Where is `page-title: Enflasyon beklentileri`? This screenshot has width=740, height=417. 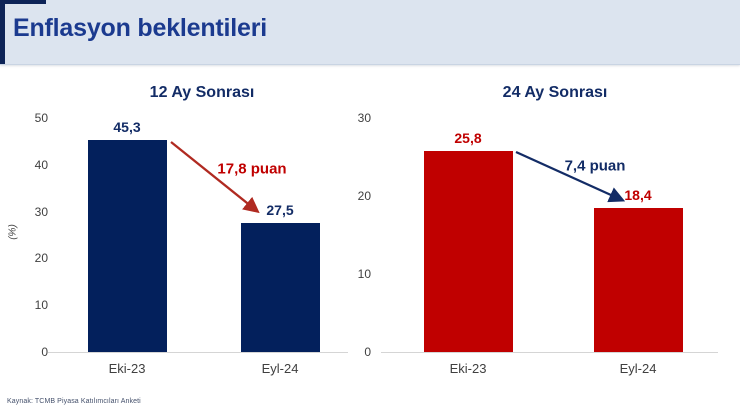
page-title: Enflasyon beklentileri is located at coordinates (140, 28).